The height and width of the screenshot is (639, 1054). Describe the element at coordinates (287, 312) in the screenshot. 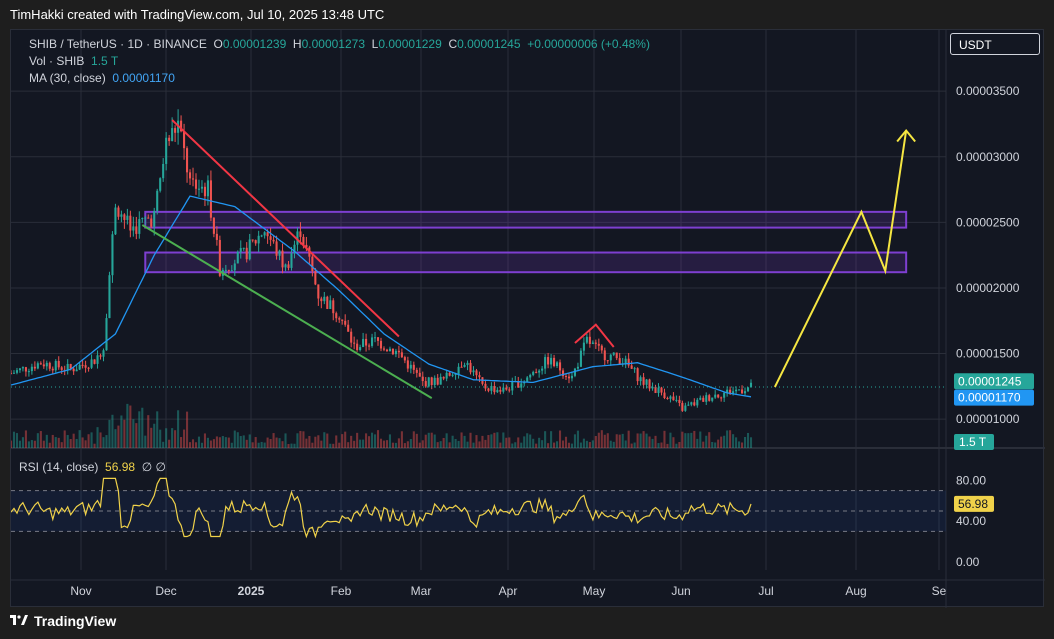

I see `support-trendline` at that location.